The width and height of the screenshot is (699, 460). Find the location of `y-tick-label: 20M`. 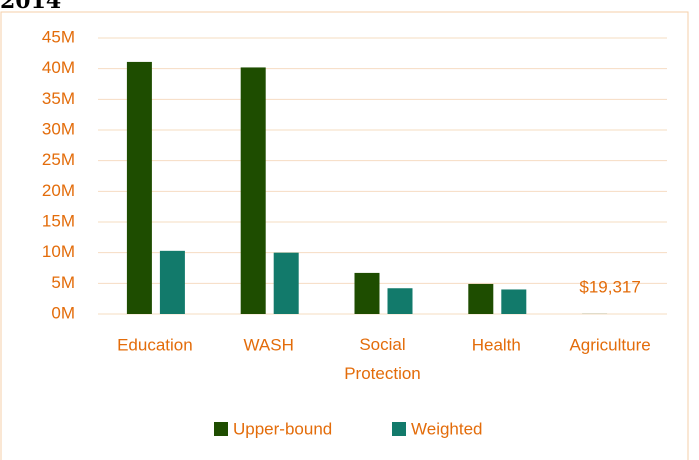

y-tick-label: 20M is located at coordinates (58, 190).